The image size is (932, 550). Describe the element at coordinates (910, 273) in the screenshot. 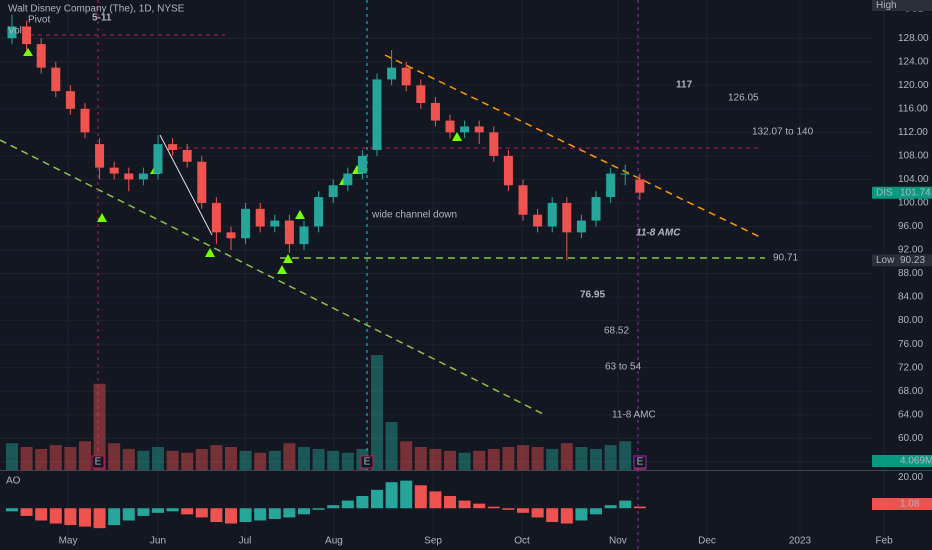

I see `y-tick-label: 88.00` at that location.